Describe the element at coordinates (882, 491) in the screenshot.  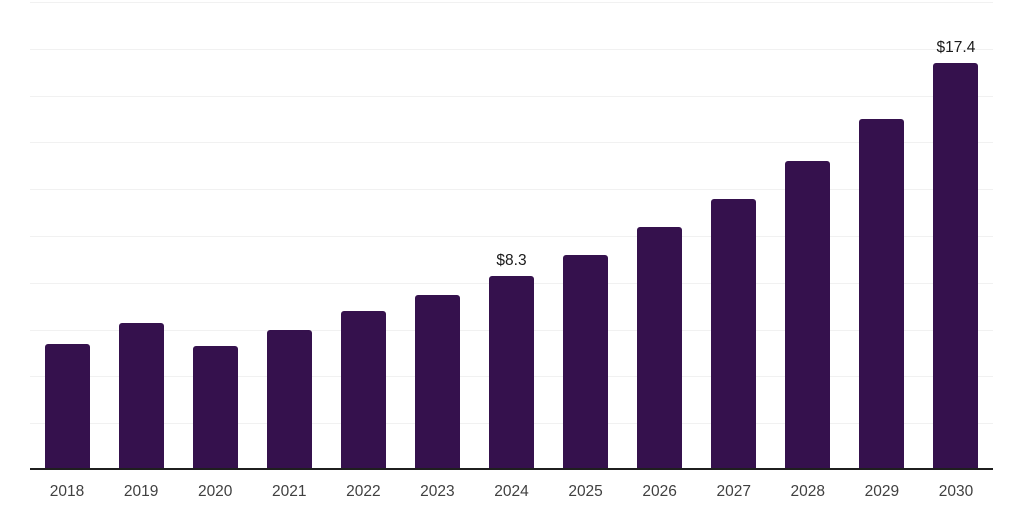
I see `x-tick-2029: 2029` at that location.